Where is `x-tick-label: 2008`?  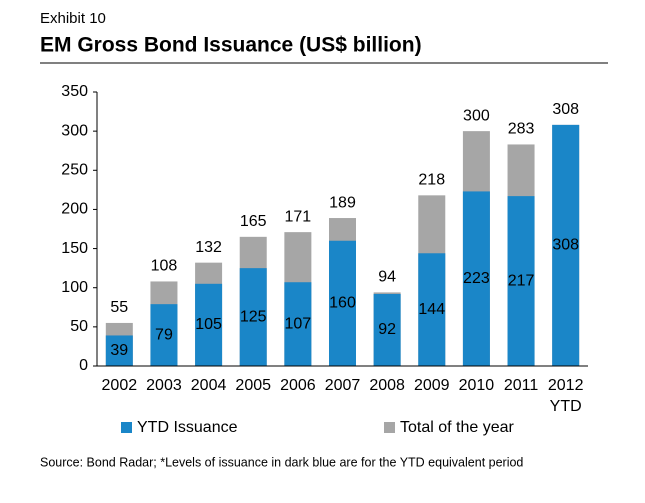 x-tick-label: 2008 is located at coordinates (387, 385).